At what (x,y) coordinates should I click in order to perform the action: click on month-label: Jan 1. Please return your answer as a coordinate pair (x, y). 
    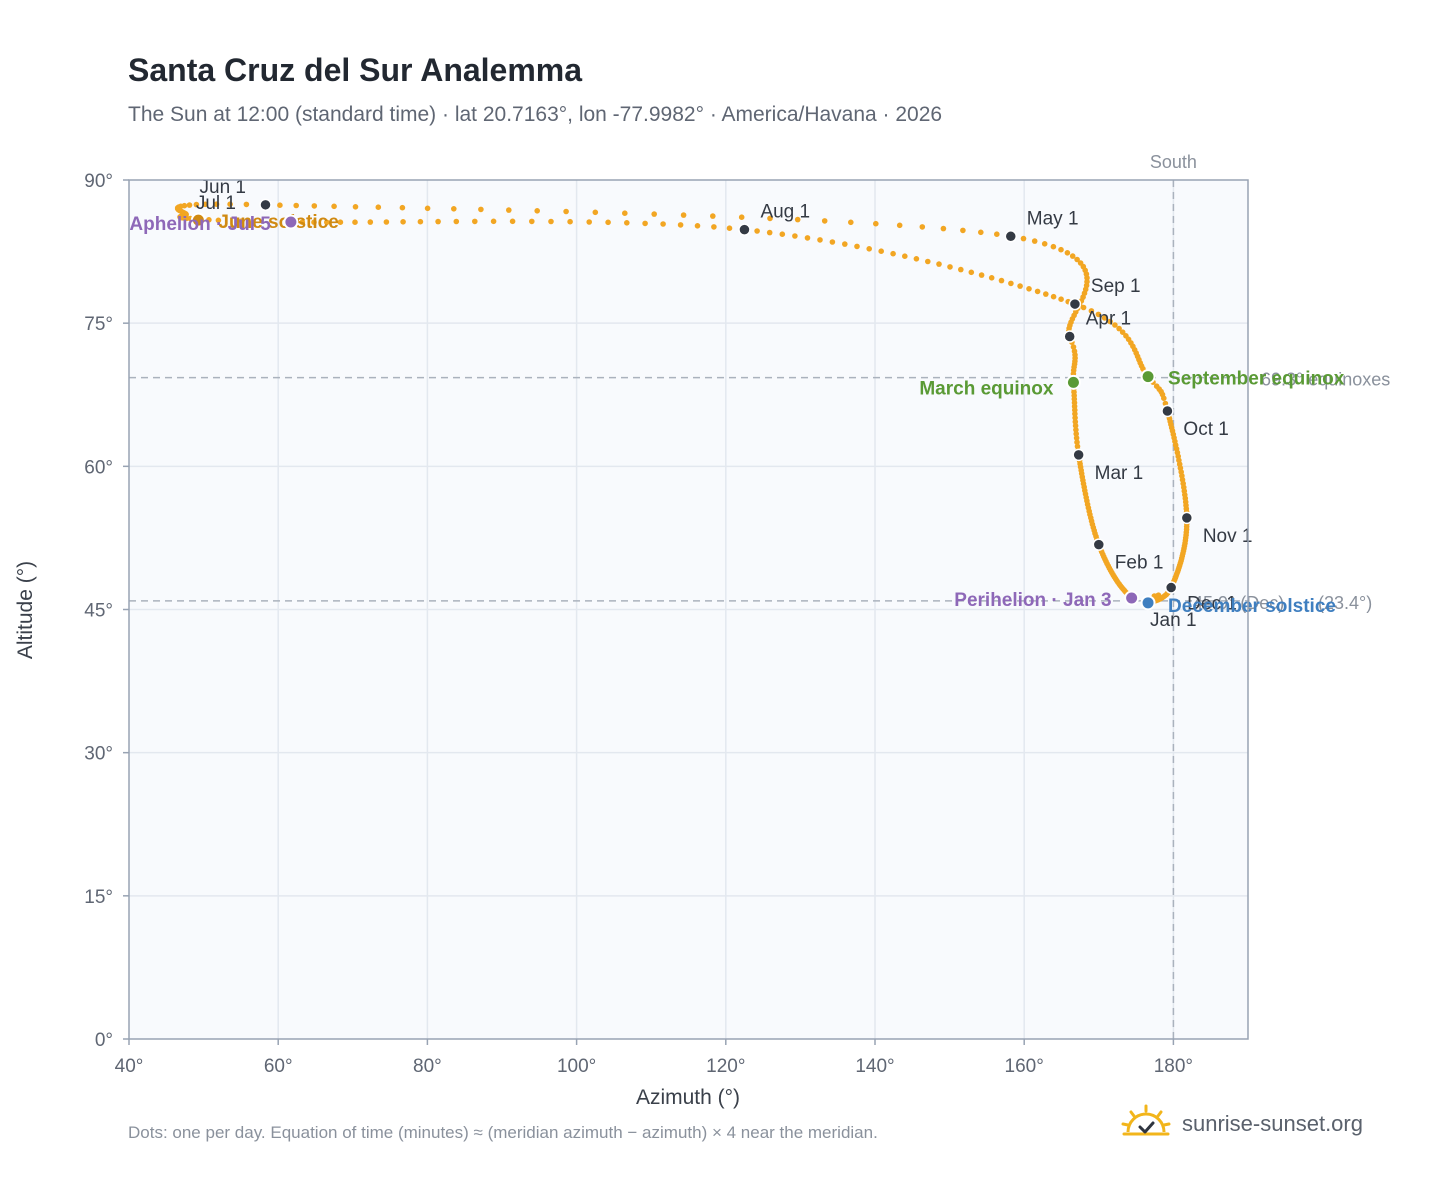
    Looking at the image, I should click on (1173, 620).